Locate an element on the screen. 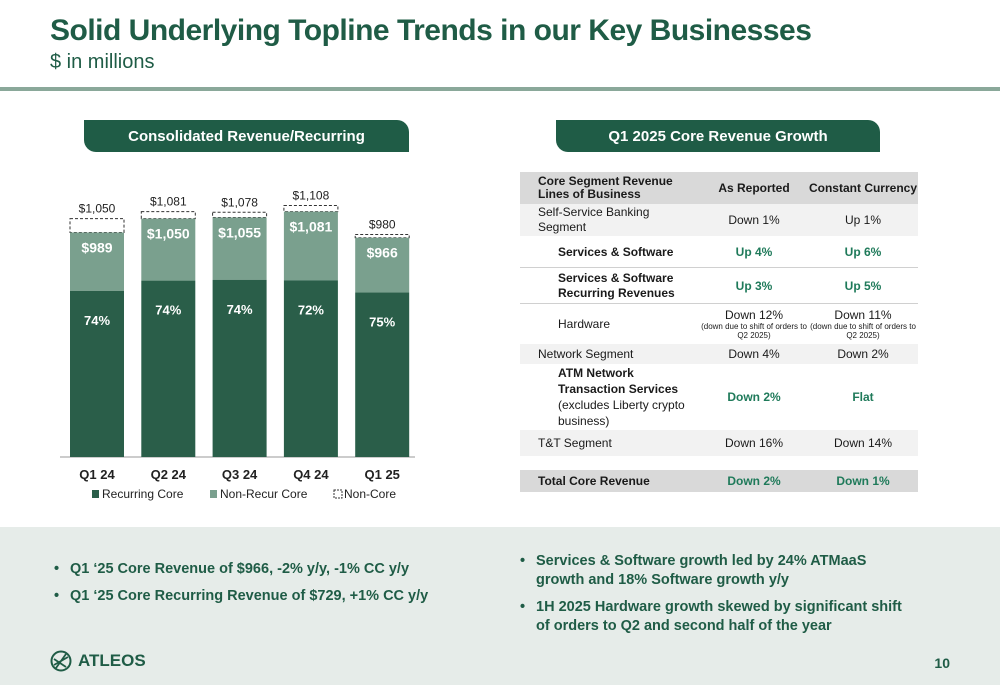  x-tick-label: Q1 25 is located at coordinates (381, 474).